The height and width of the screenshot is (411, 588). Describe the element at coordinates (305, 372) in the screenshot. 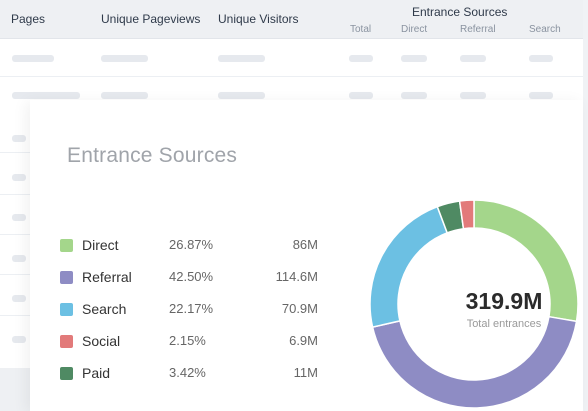

I see `legend-value: 11M` at that location.